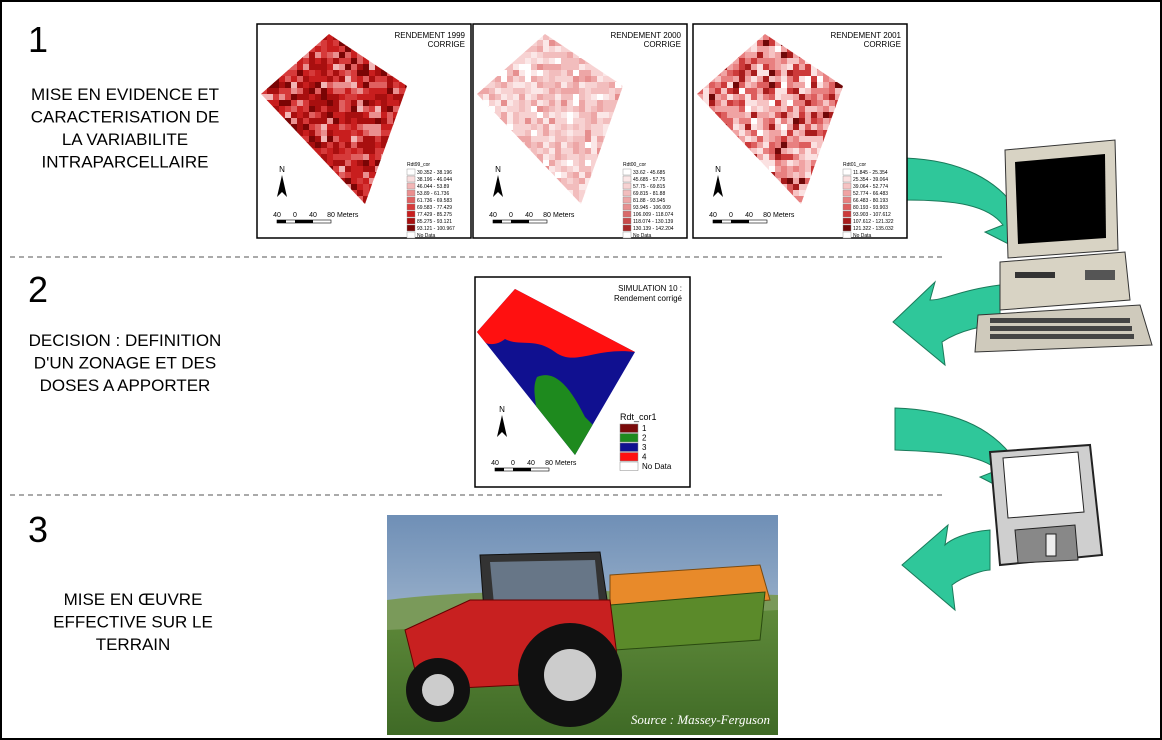 Image resolution: width=1162 pixels, height=740 pixels. I want to click on step-text: D'UN ZONAGE ET DES, so click(125, 363).